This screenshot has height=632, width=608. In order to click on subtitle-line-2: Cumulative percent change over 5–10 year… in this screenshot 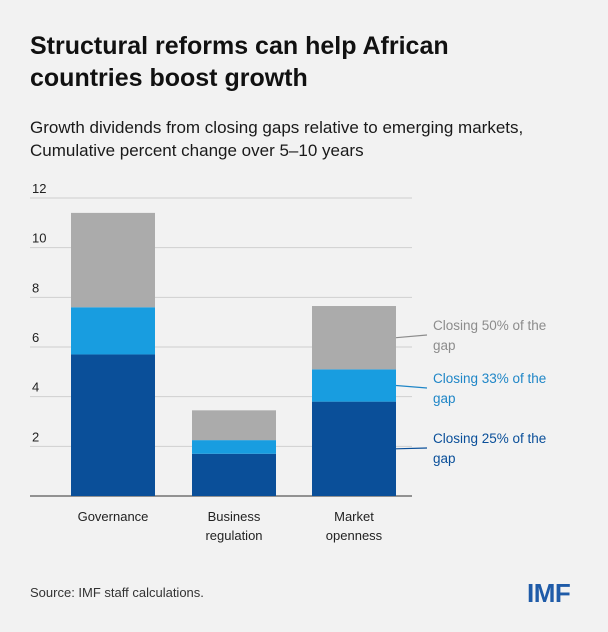, I will do `click(197, 150)`.